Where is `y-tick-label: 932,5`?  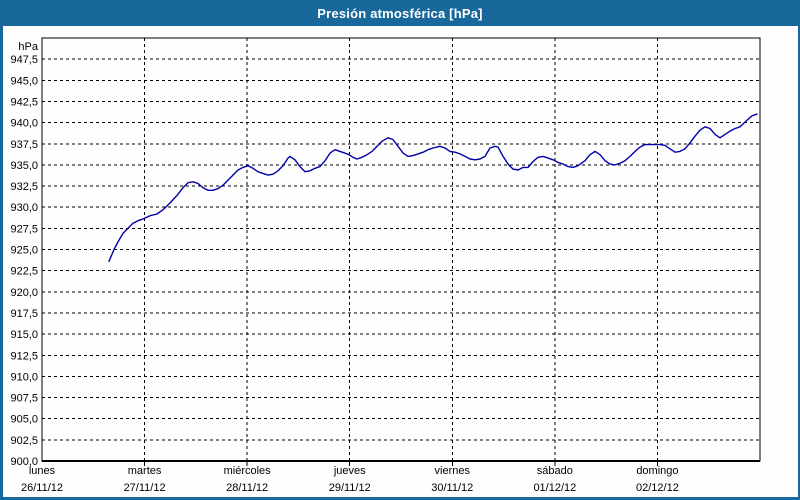 y-tick-label: 932,5 is located at coordinates (24, 187).